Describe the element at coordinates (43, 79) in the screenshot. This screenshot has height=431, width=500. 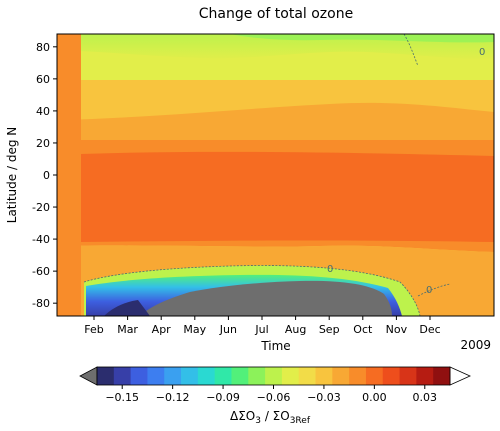
I see `y-tick-label: 60` at that location.